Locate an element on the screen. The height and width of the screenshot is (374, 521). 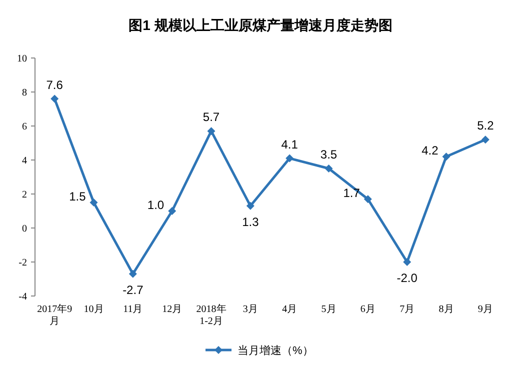
y-tick-label: 4 is located at coordinates (24, 161).